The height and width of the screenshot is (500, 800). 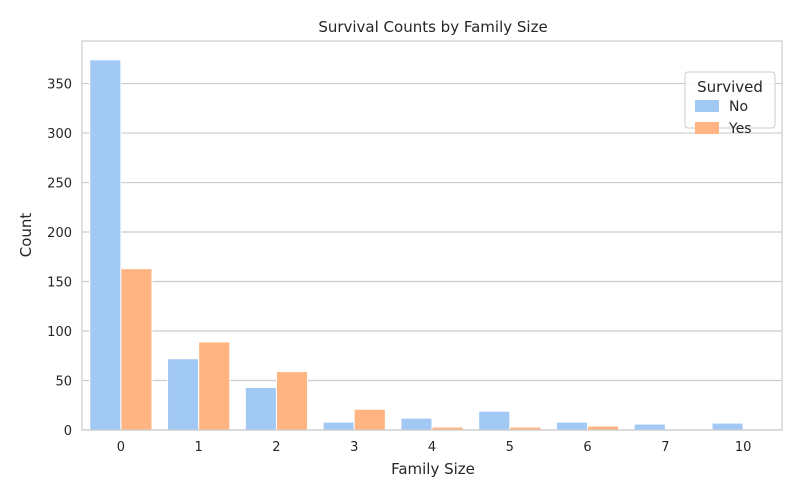 I want to click on x-axis-ticks: 0 1 2 3 4 5 6 7 10, so click(x=434, y=447).